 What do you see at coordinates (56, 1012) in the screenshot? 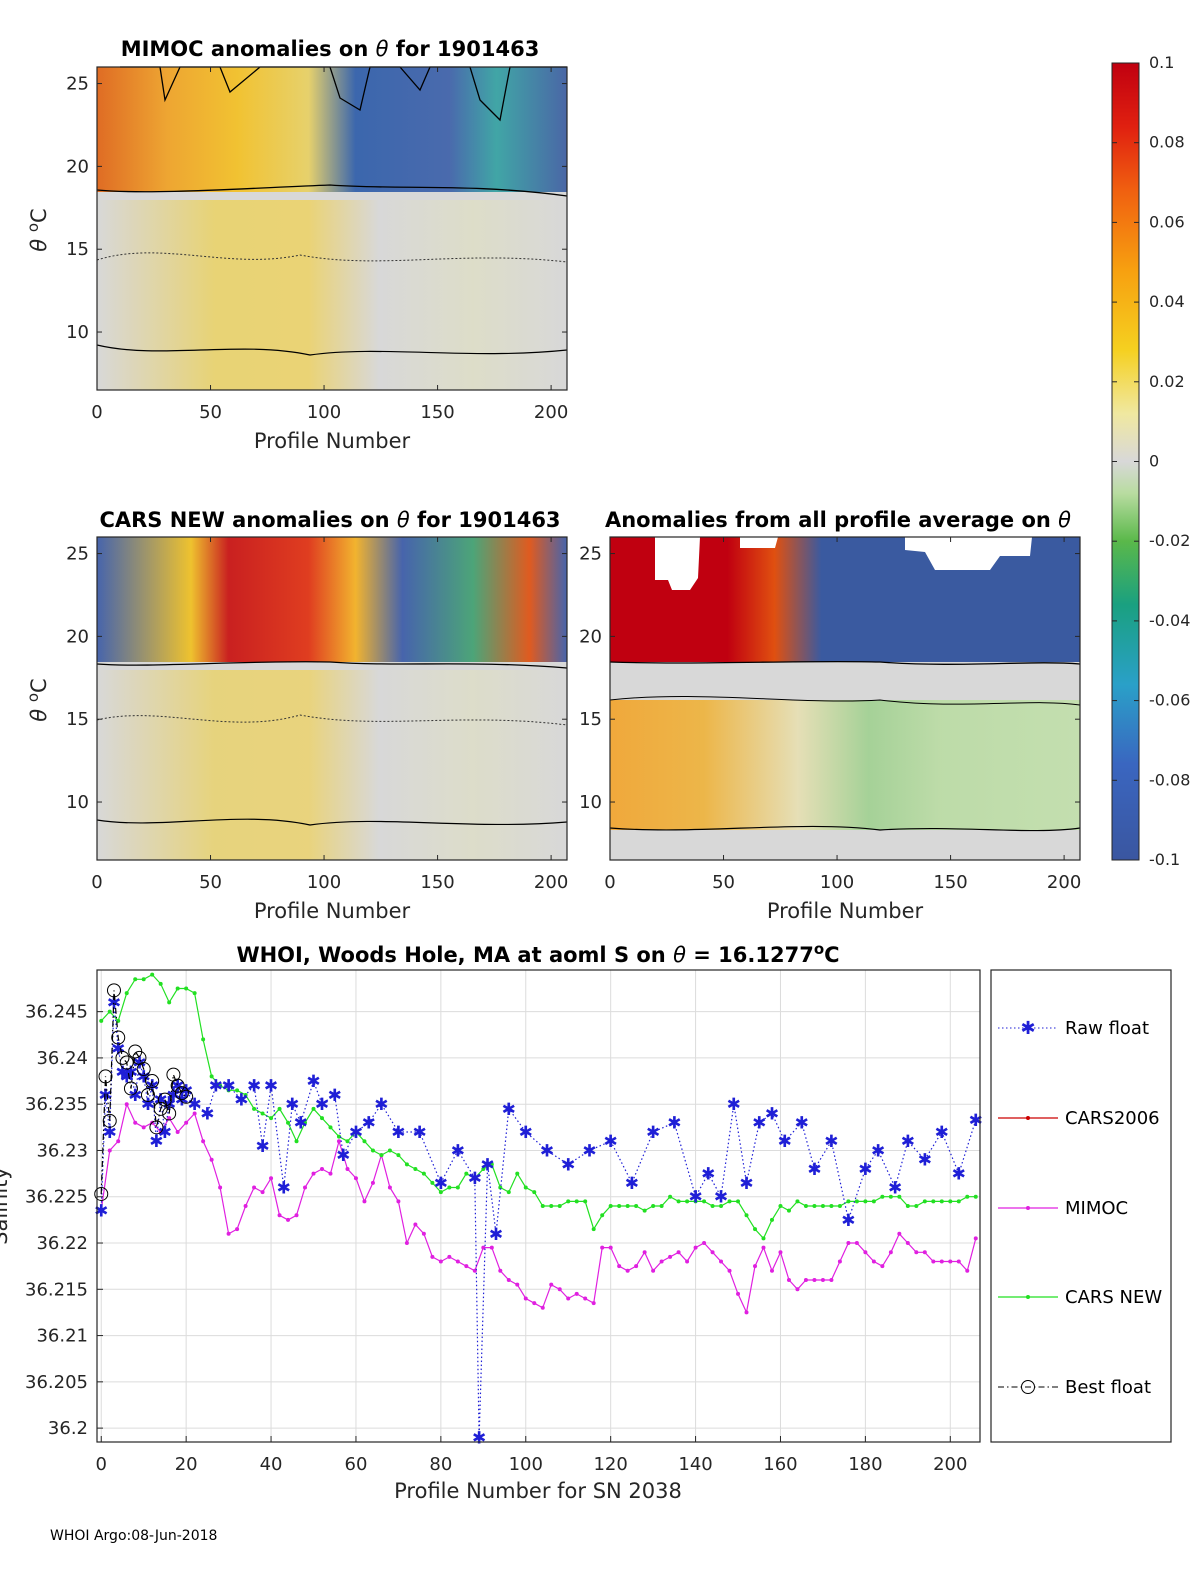
I see `y-tick-label: 36.245` at bounding box center [56, 1012].